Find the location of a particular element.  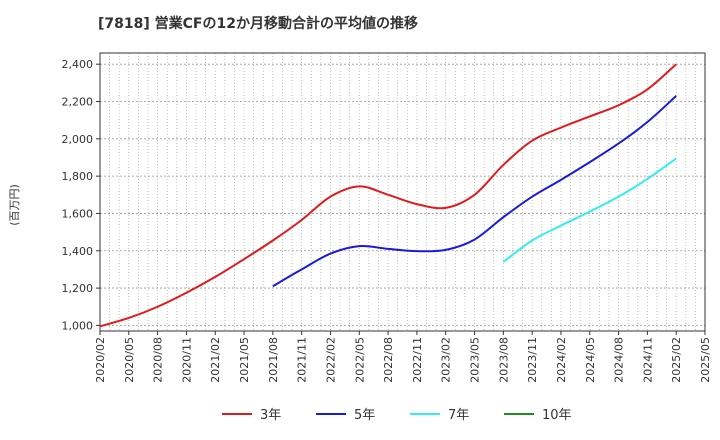

x-tick-label: 2023/02 is located at coordinates (446, 360).